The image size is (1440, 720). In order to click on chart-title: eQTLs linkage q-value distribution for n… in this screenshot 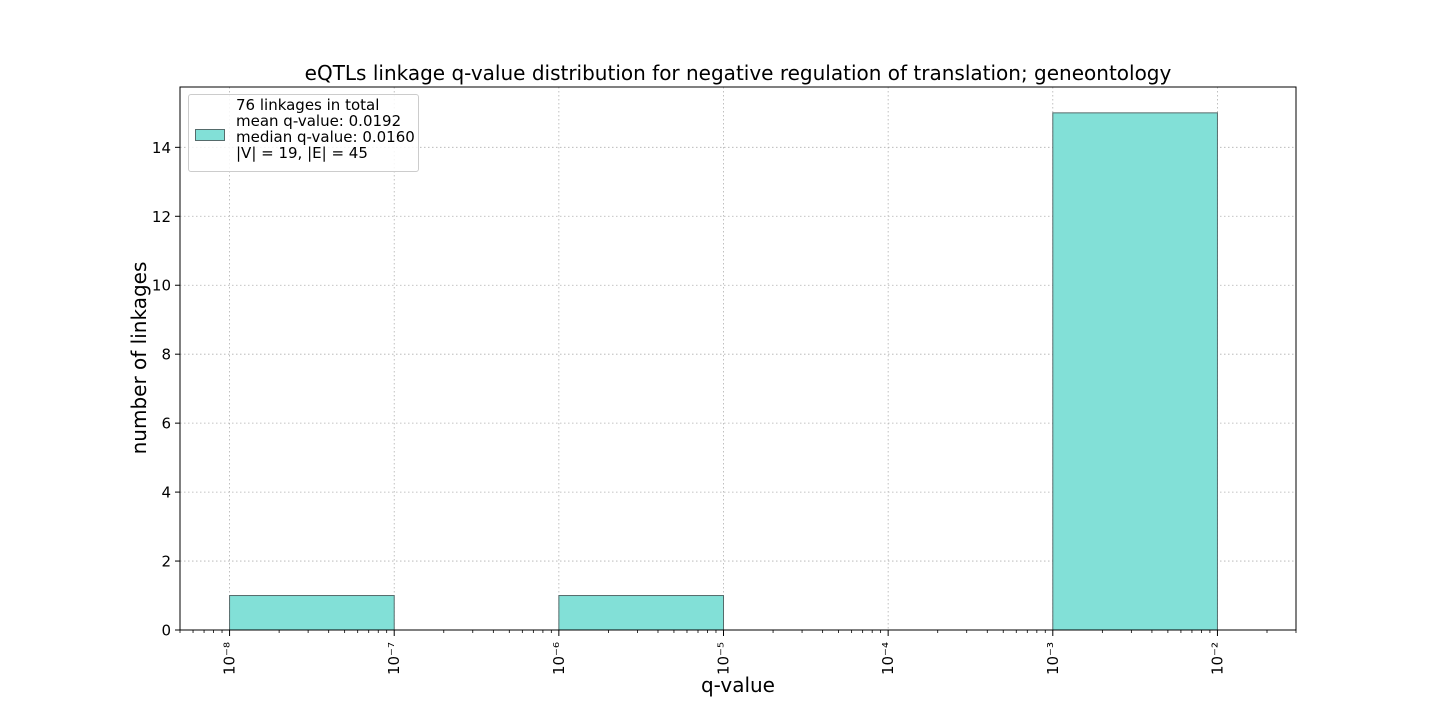, I will do `click(738, 73)`.